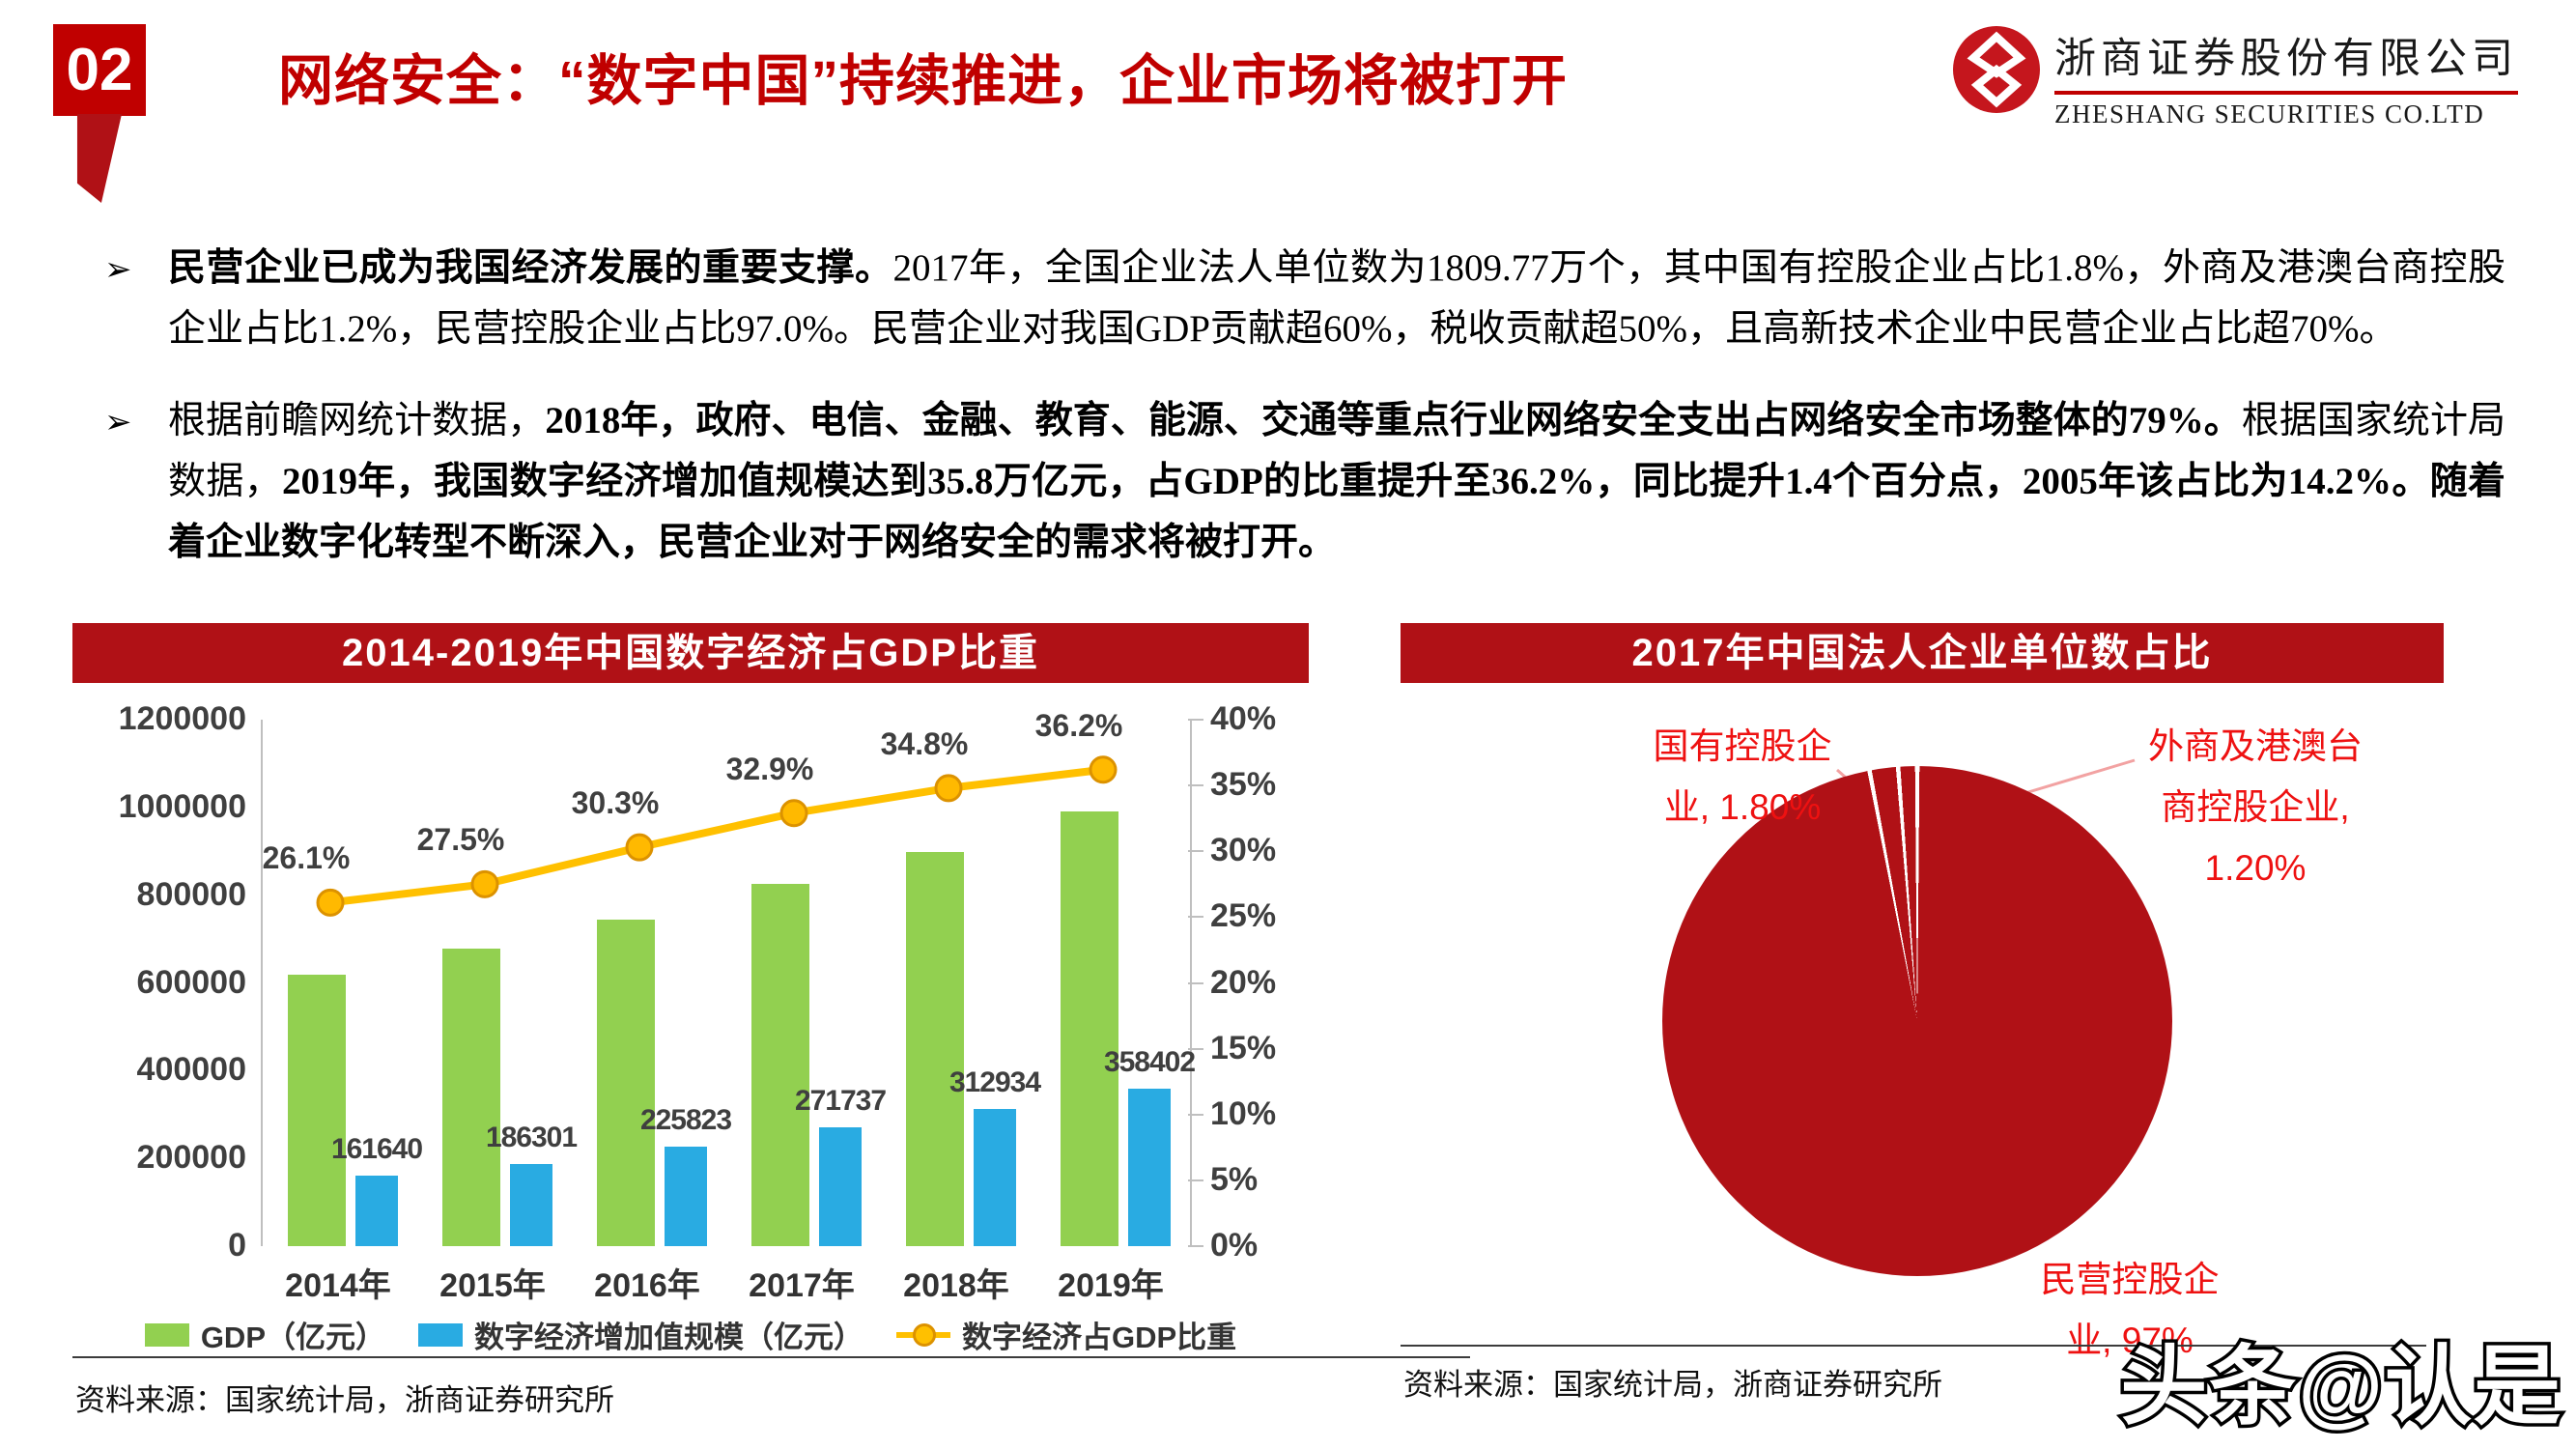 This screenshot has height=1449, width=2576. I want to click on pie-slice-label-line: 业, 97%, so click(2130, 1340).